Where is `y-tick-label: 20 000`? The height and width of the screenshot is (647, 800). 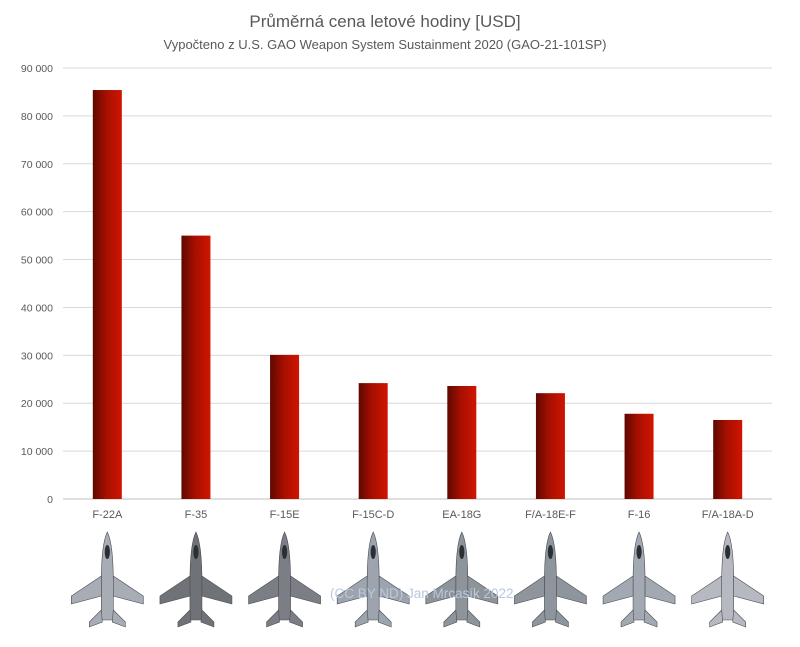 y-tick-label: 20 000 is located at coordinates (37, 404).